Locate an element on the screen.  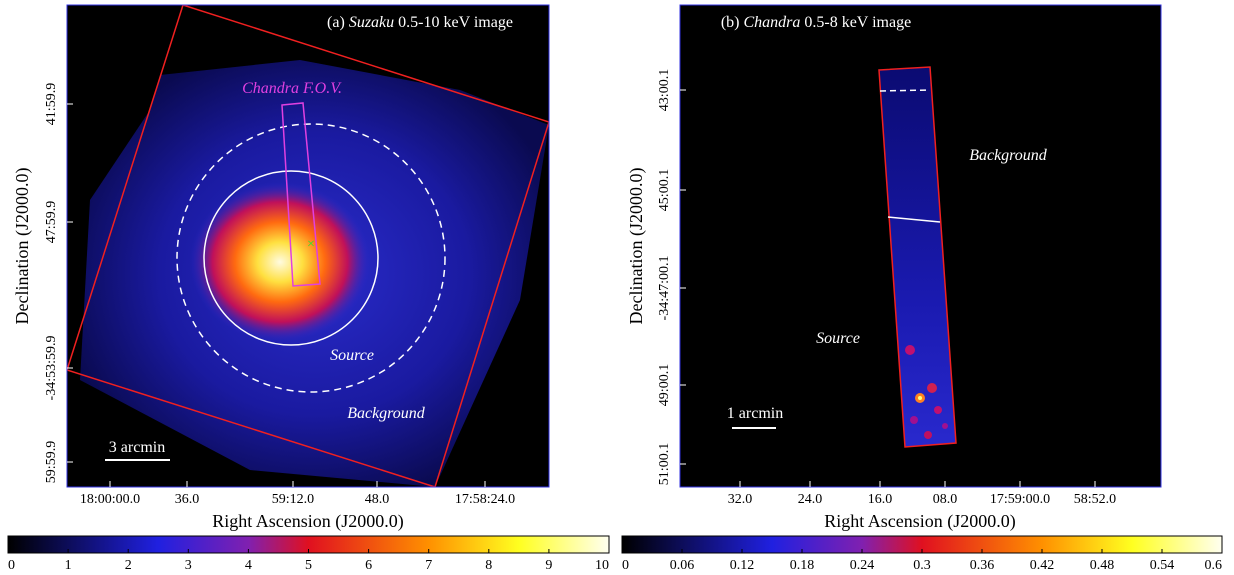
colorbar-tick-label: 7 is located at coordinates (428, 565).